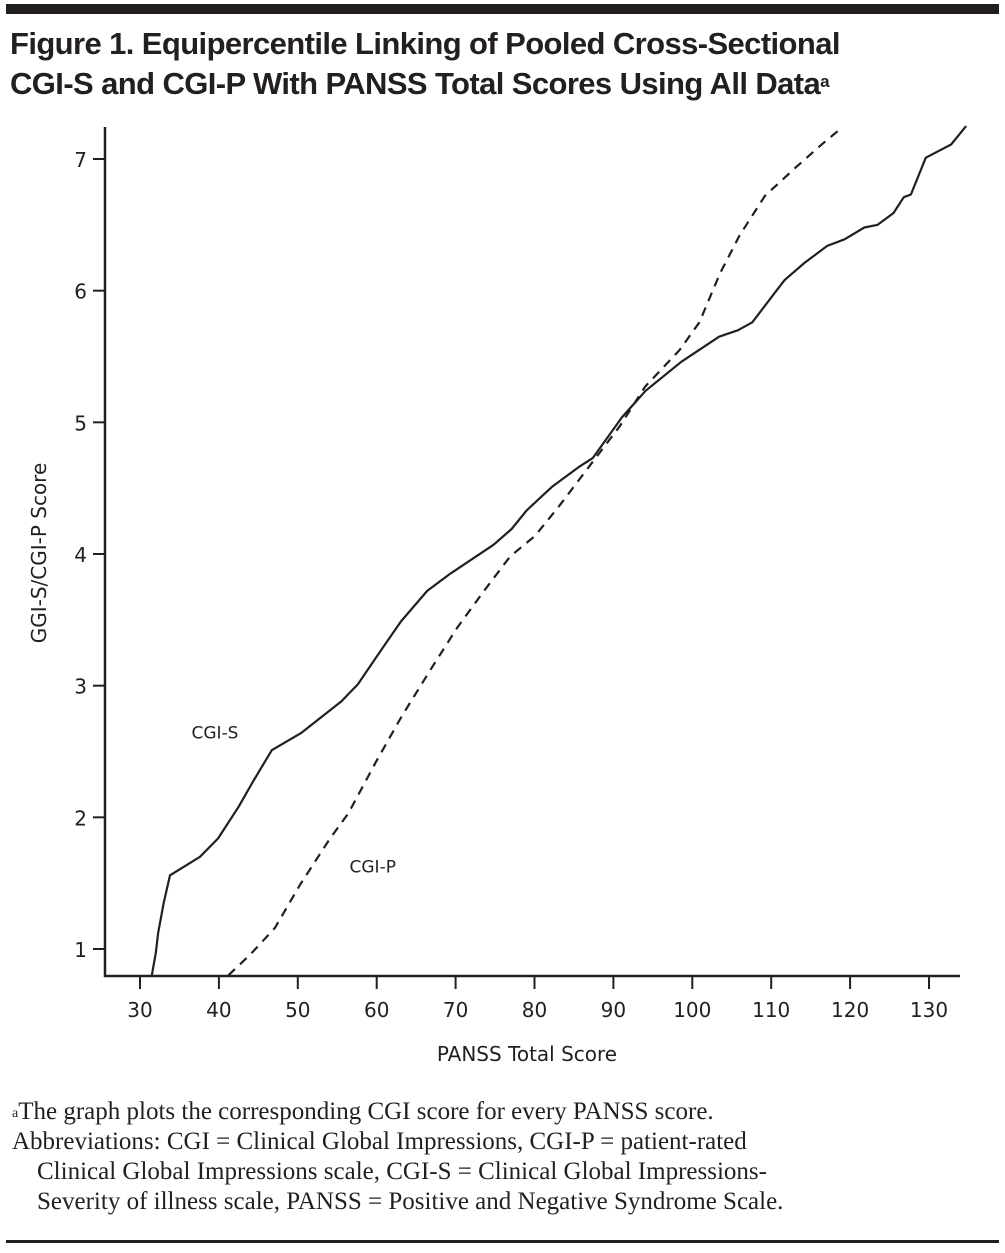 This screenshot has height=1253, width=1005. Describe the element at coordinates (39, 553) in the screenshot. I see `y-axis-label: GGI-S/CGI-P Score` at that location.